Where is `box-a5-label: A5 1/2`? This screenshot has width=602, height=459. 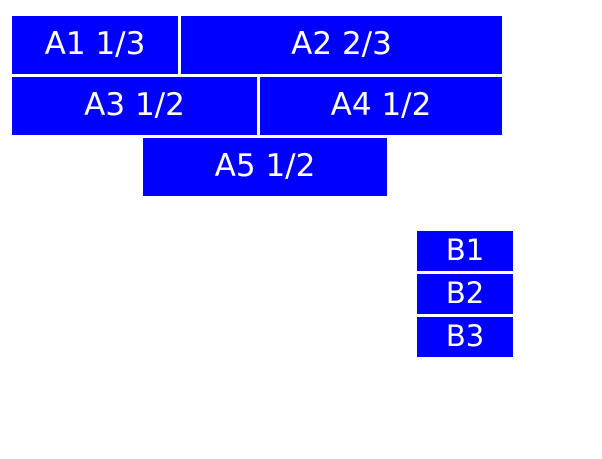 box-a5-label: A5 1/2 is located at coordinates (265, 165).